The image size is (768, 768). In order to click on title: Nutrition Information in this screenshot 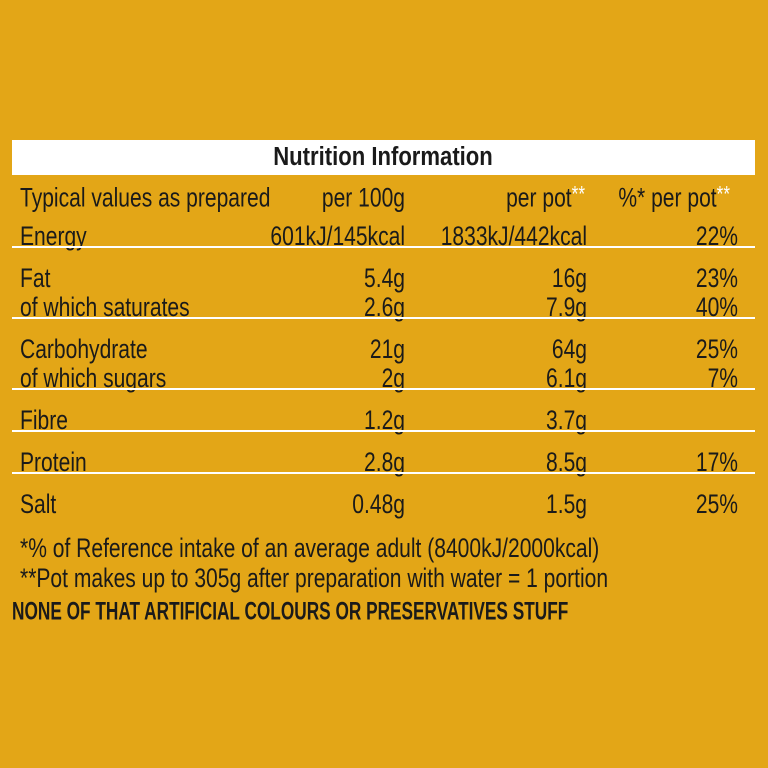, I will do `click(383, 156)`.